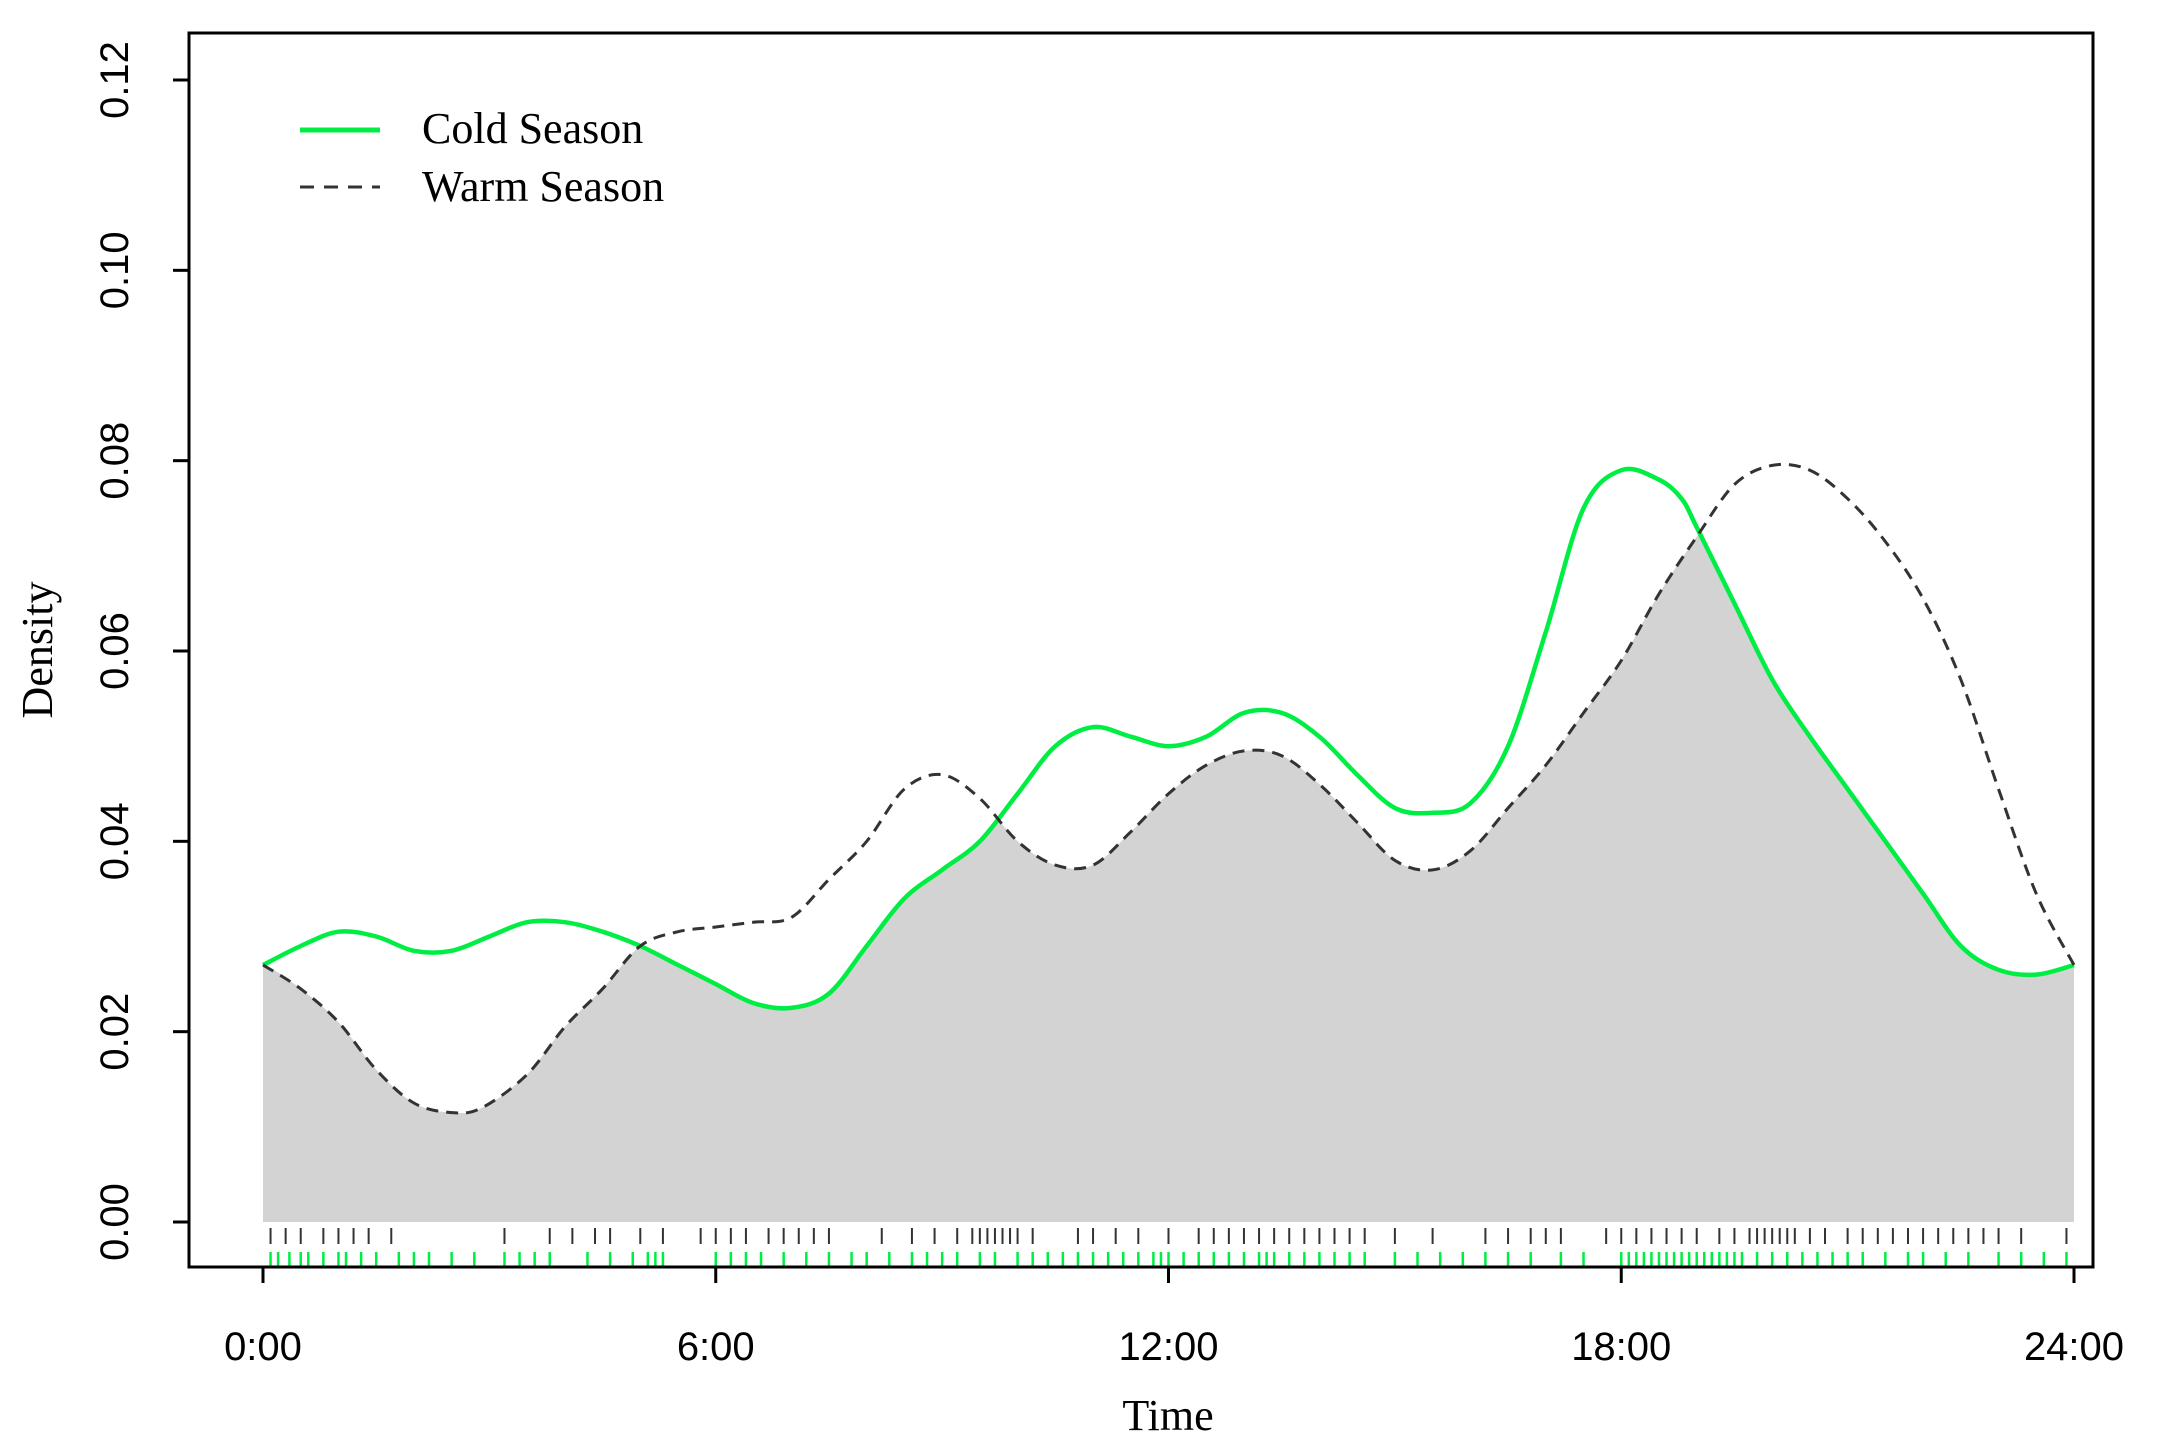 Image resolution: width=2167 pixels, height=1452 pixels. Describe the element at coordinates (115, 1032) in the screenshot. I see `y-tick-label: 0.02` at that location.